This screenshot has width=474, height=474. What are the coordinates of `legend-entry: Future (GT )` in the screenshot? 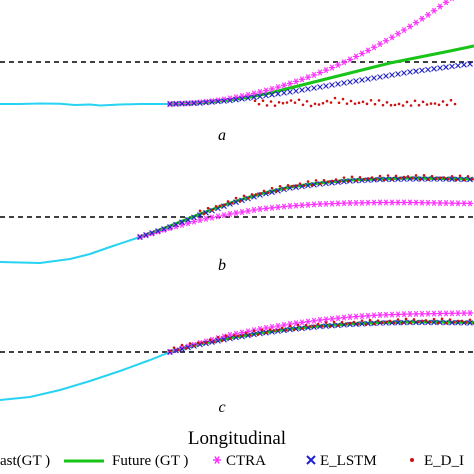 It's located at (126, 461).